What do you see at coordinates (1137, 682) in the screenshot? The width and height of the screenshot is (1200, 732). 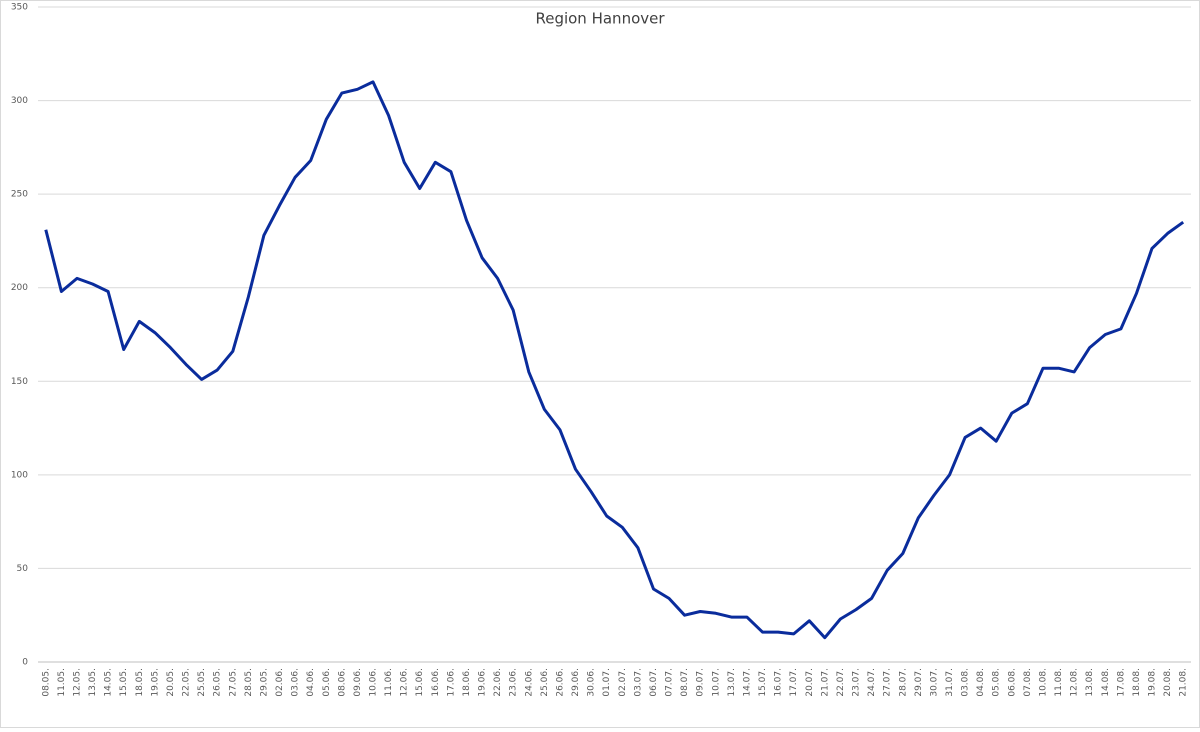 I see `x-tick-label: 18.08.` at bounding box center [1137, 682].